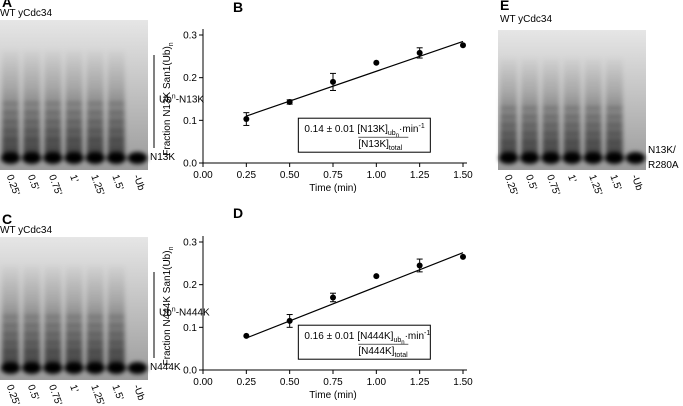 Image resolution: width=683 pixels, height=406 pixels. Describe the element at coordinates (174, 310) in the screenshot. I see `upper-label-sup: n` at that location.